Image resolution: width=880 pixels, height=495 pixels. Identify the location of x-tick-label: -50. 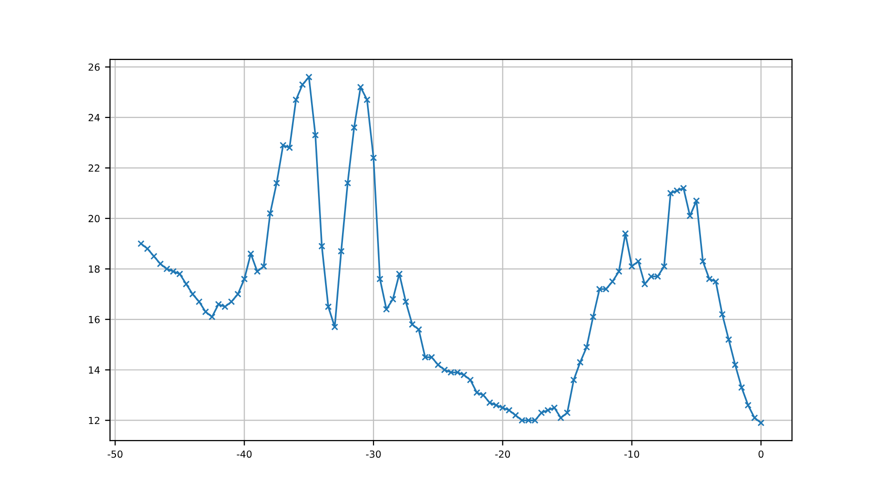
(115, 454).